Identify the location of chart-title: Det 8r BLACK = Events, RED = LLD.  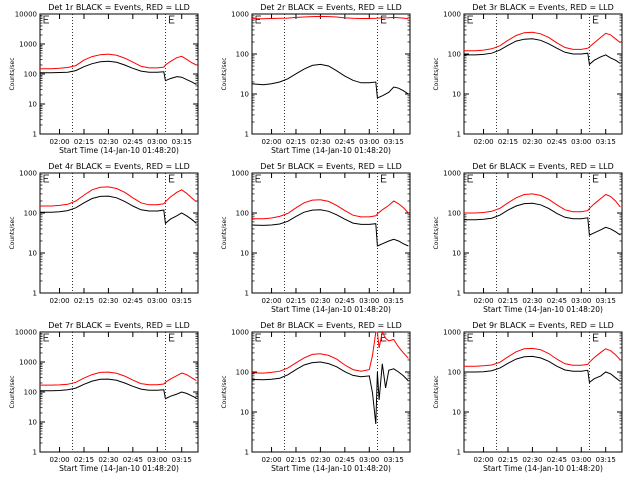
(331, 325).